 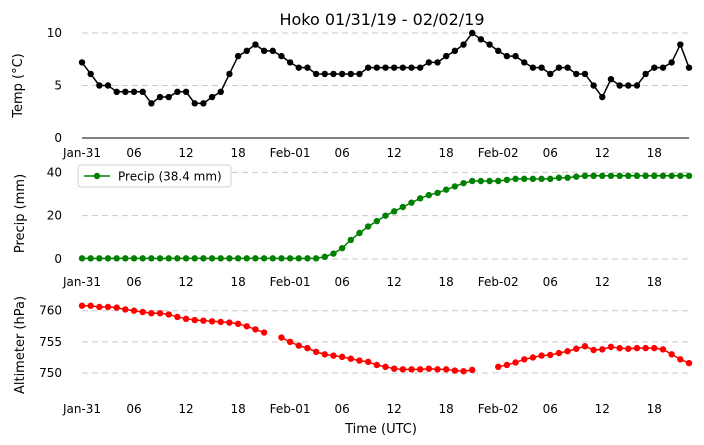 I want to click on legend-box, so click(x=154, y=176).